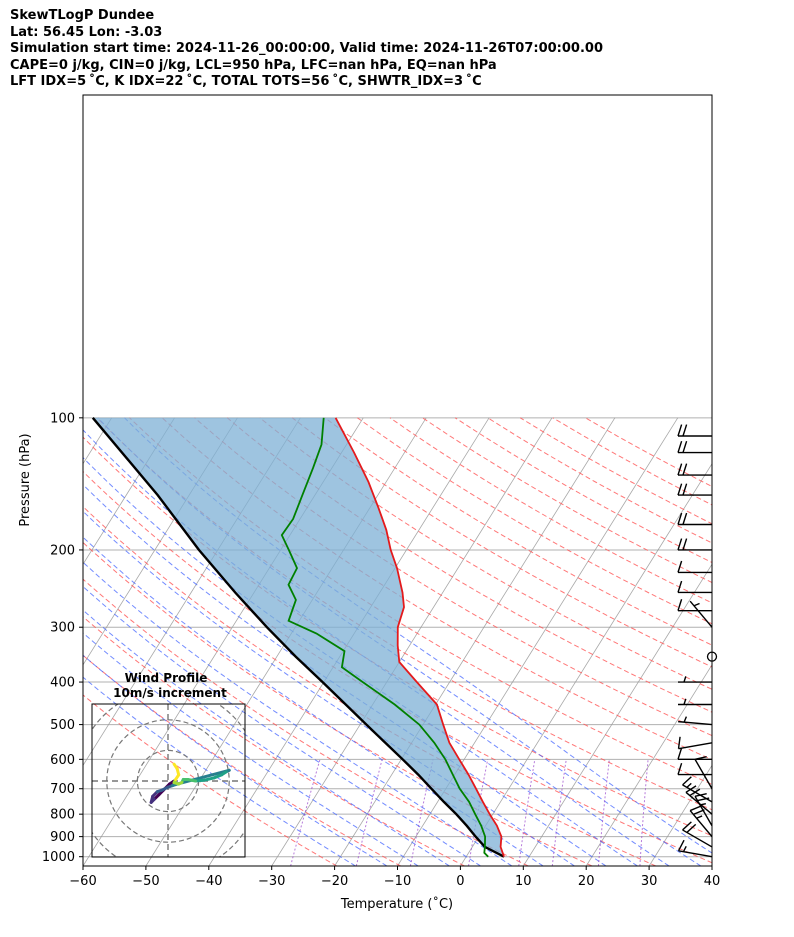 The width and height of the screenshot is (794, 937). I want to click on x-tick-label: −20, so click(334, 881).